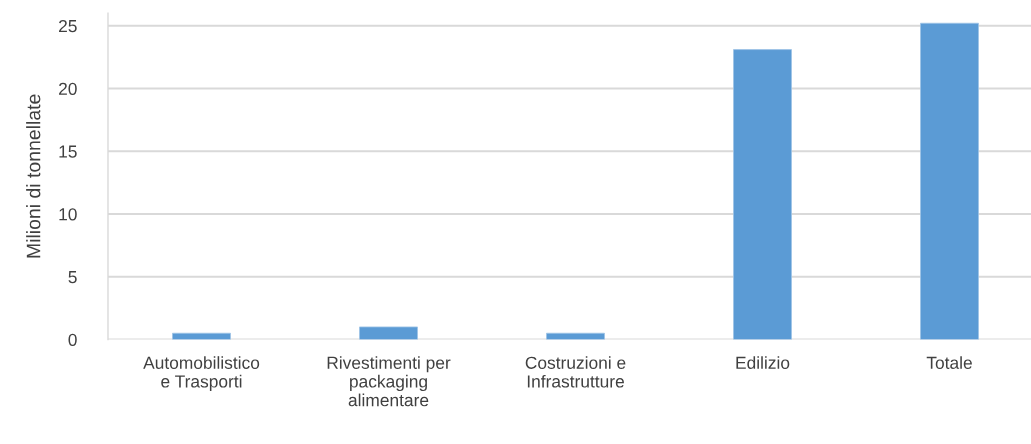 The image size is (1031, 444). Describe the element at coordinates (72, 277) in the screenshot. I see `y-tick-label: 5` at that location.